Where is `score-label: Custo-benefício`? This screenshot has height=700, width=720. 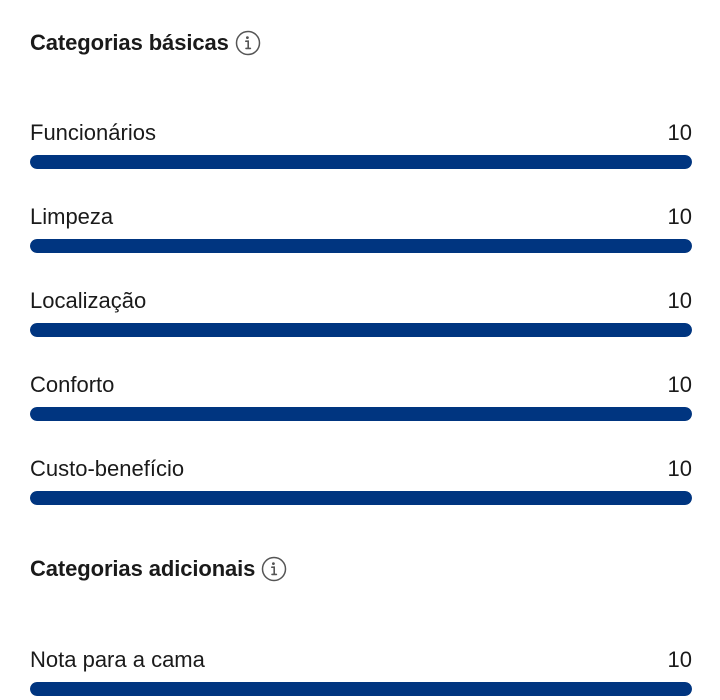 score-label: Custo-benefício is located at coordinates (107, 468).